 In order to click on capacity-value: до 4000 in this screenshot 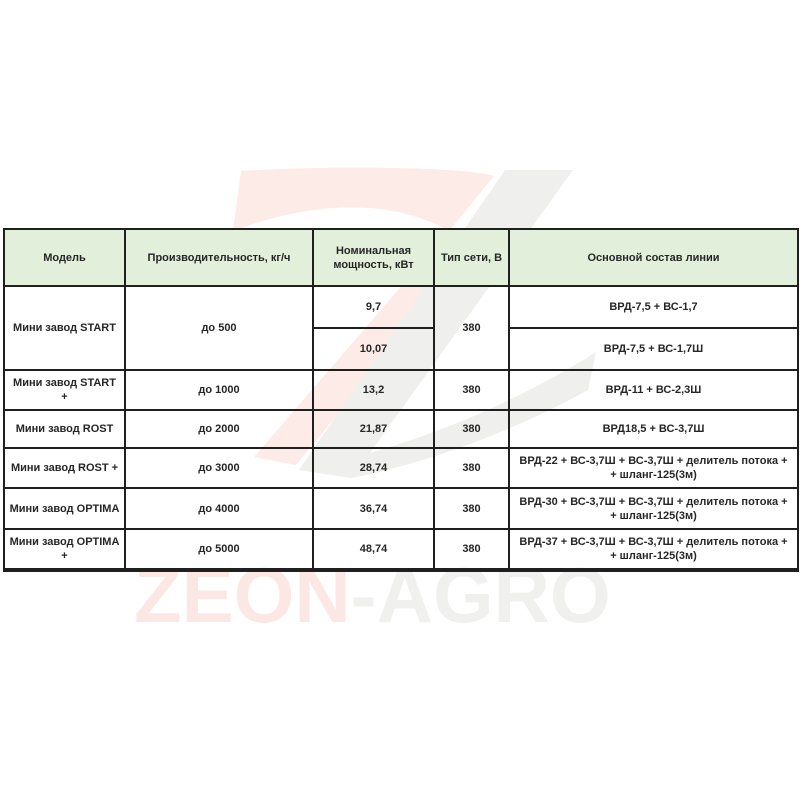, I will do `click(219, 508)`.